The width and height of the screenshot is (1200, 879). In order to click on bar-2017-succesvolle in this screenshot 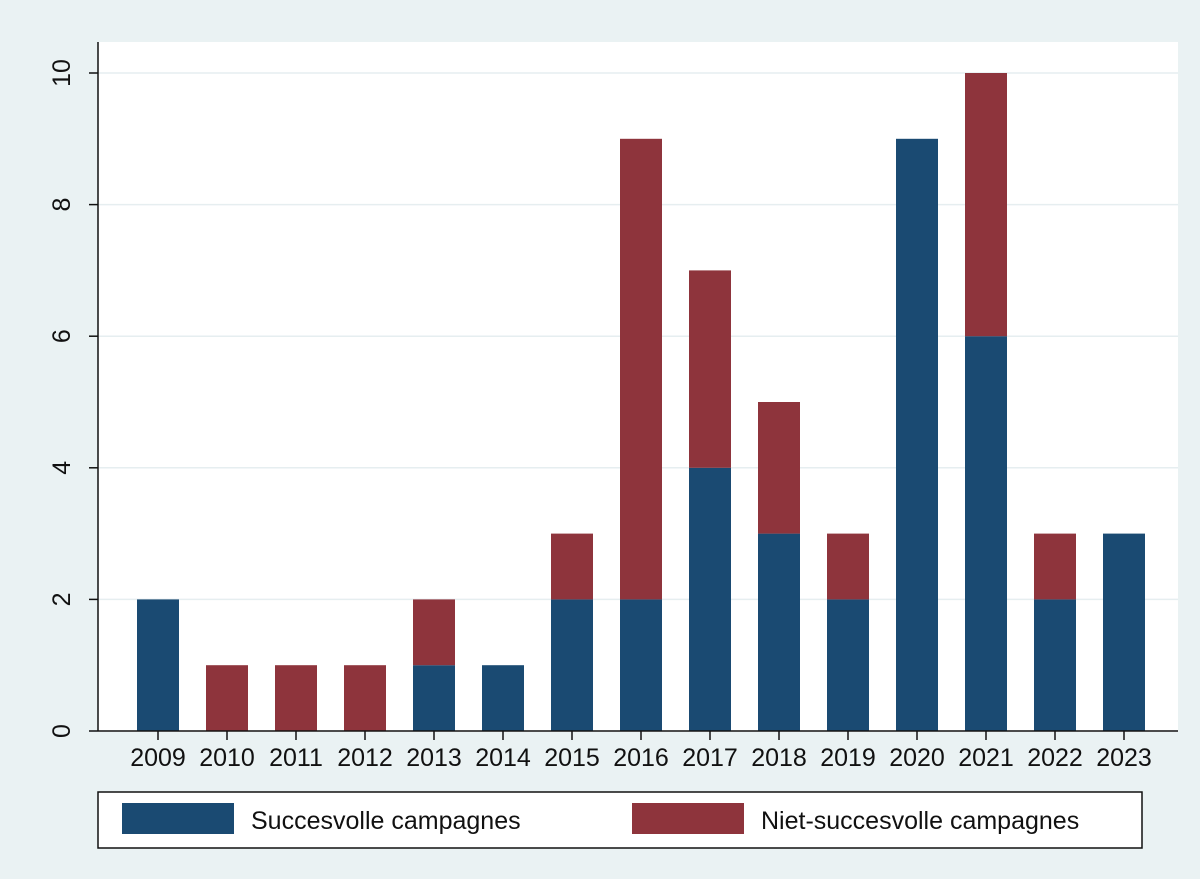, I will do `click(710, 599)`.